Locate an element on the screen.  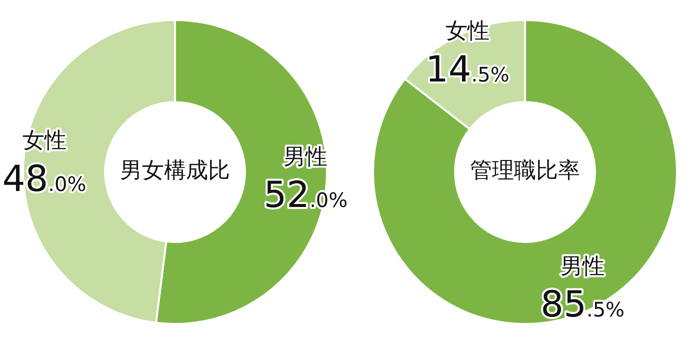
text: 男女構成比 is located at coordinates (175, 171).